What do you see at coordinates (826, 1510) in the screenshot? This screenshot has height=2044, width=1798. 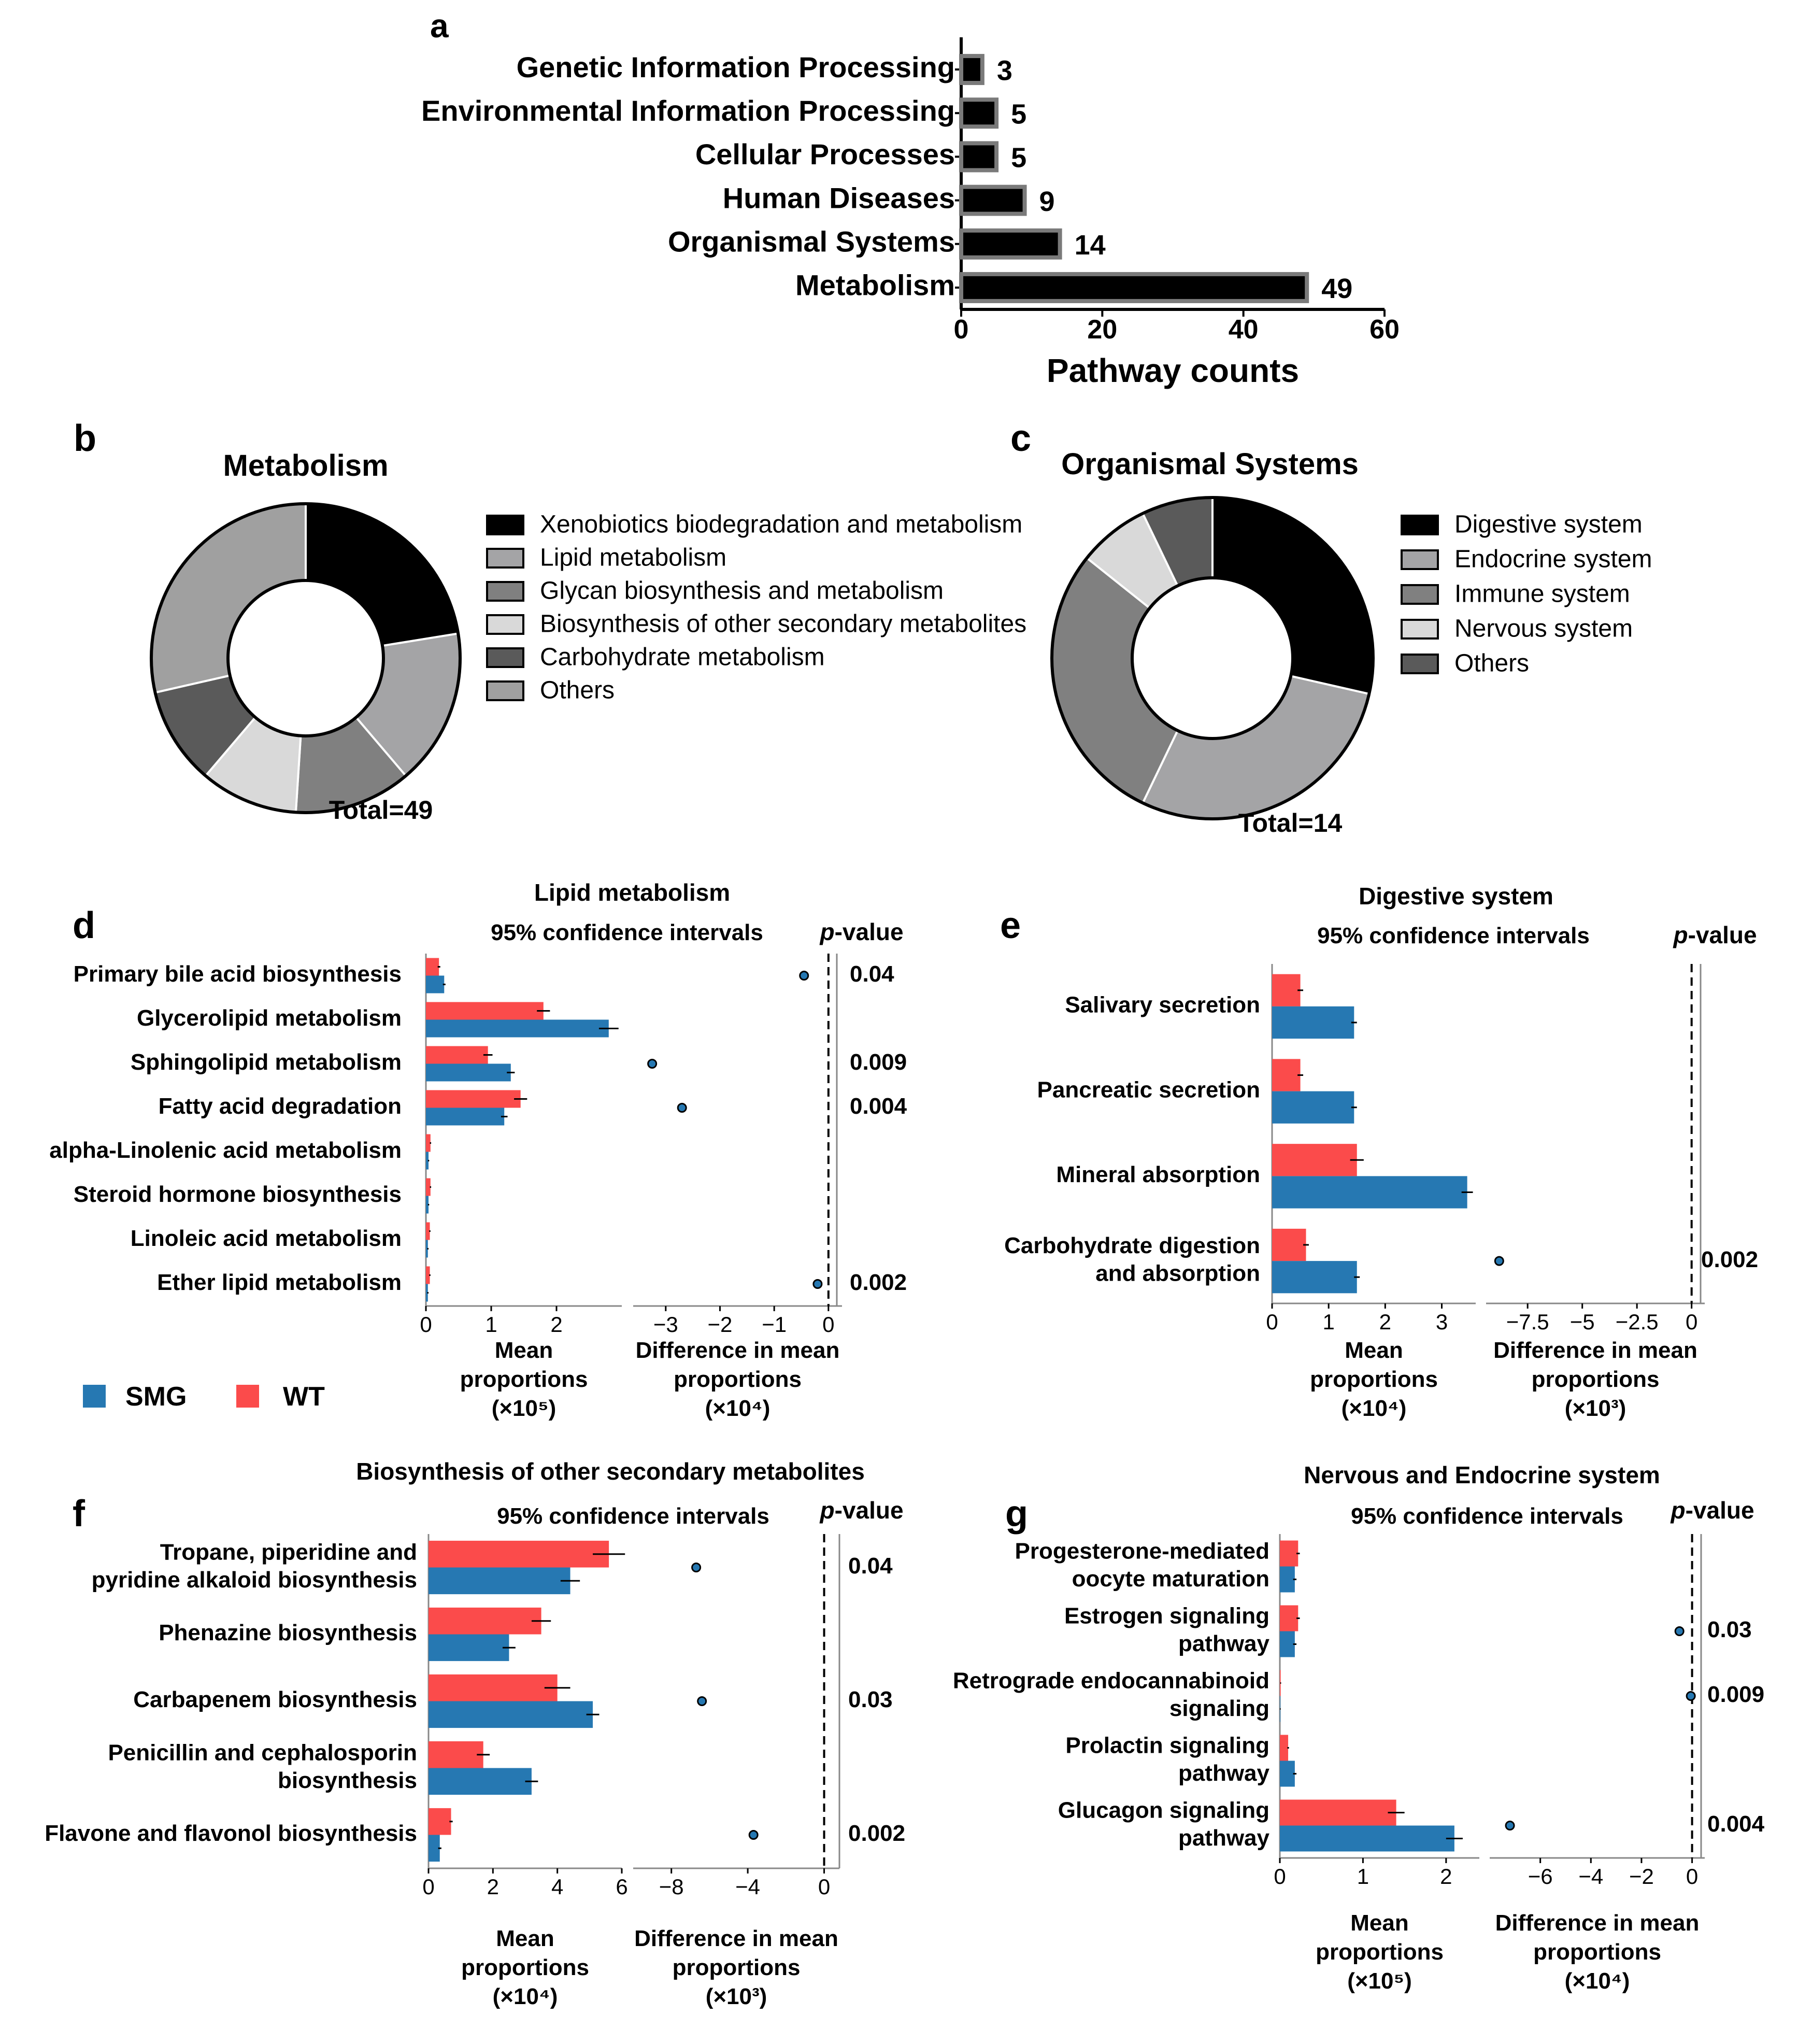 I see `pvalue-header-p: p` at bounding box center [826, 1510].